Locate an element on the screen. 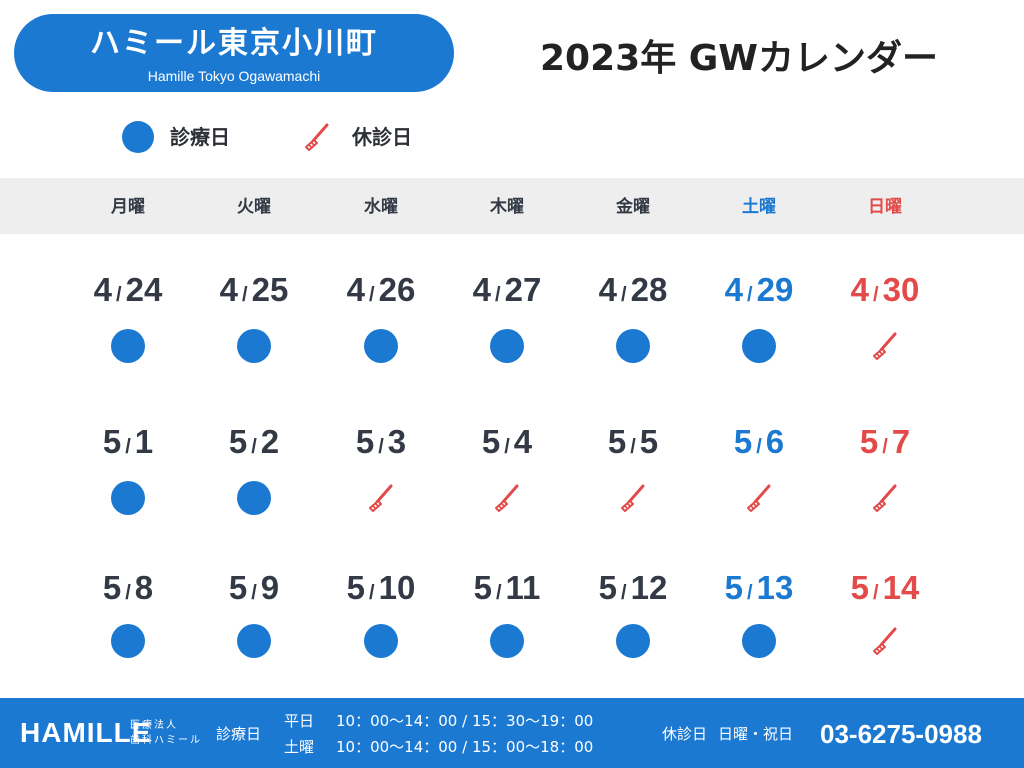  date-day: 30 is located at coordinates (901, 289).